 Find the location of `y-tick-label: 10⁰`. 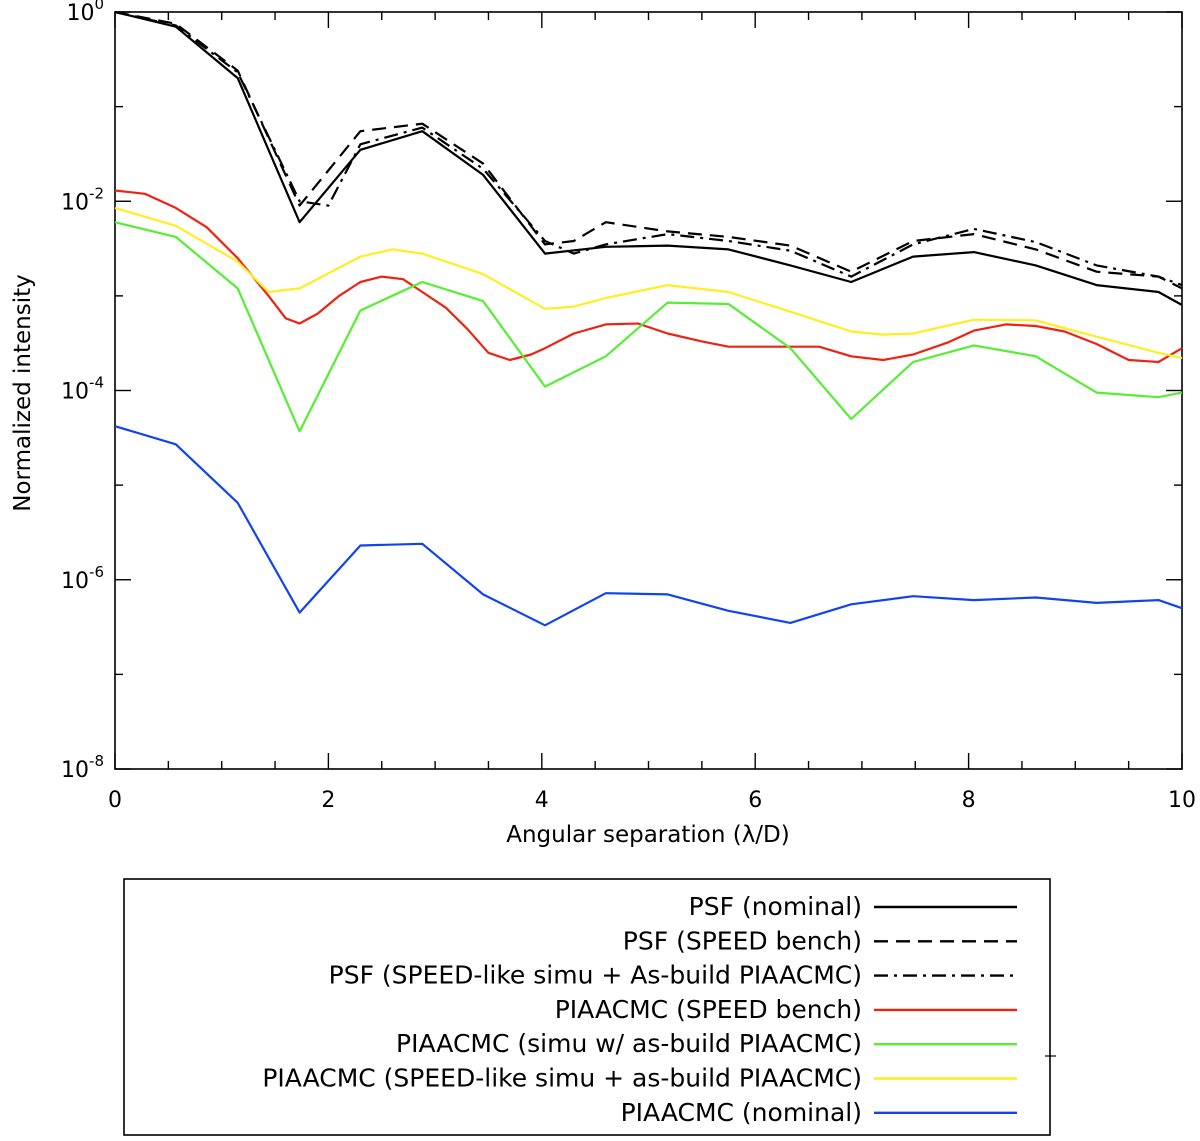

y-tick-label: 10⁰ is located at coordinates (85, 13).